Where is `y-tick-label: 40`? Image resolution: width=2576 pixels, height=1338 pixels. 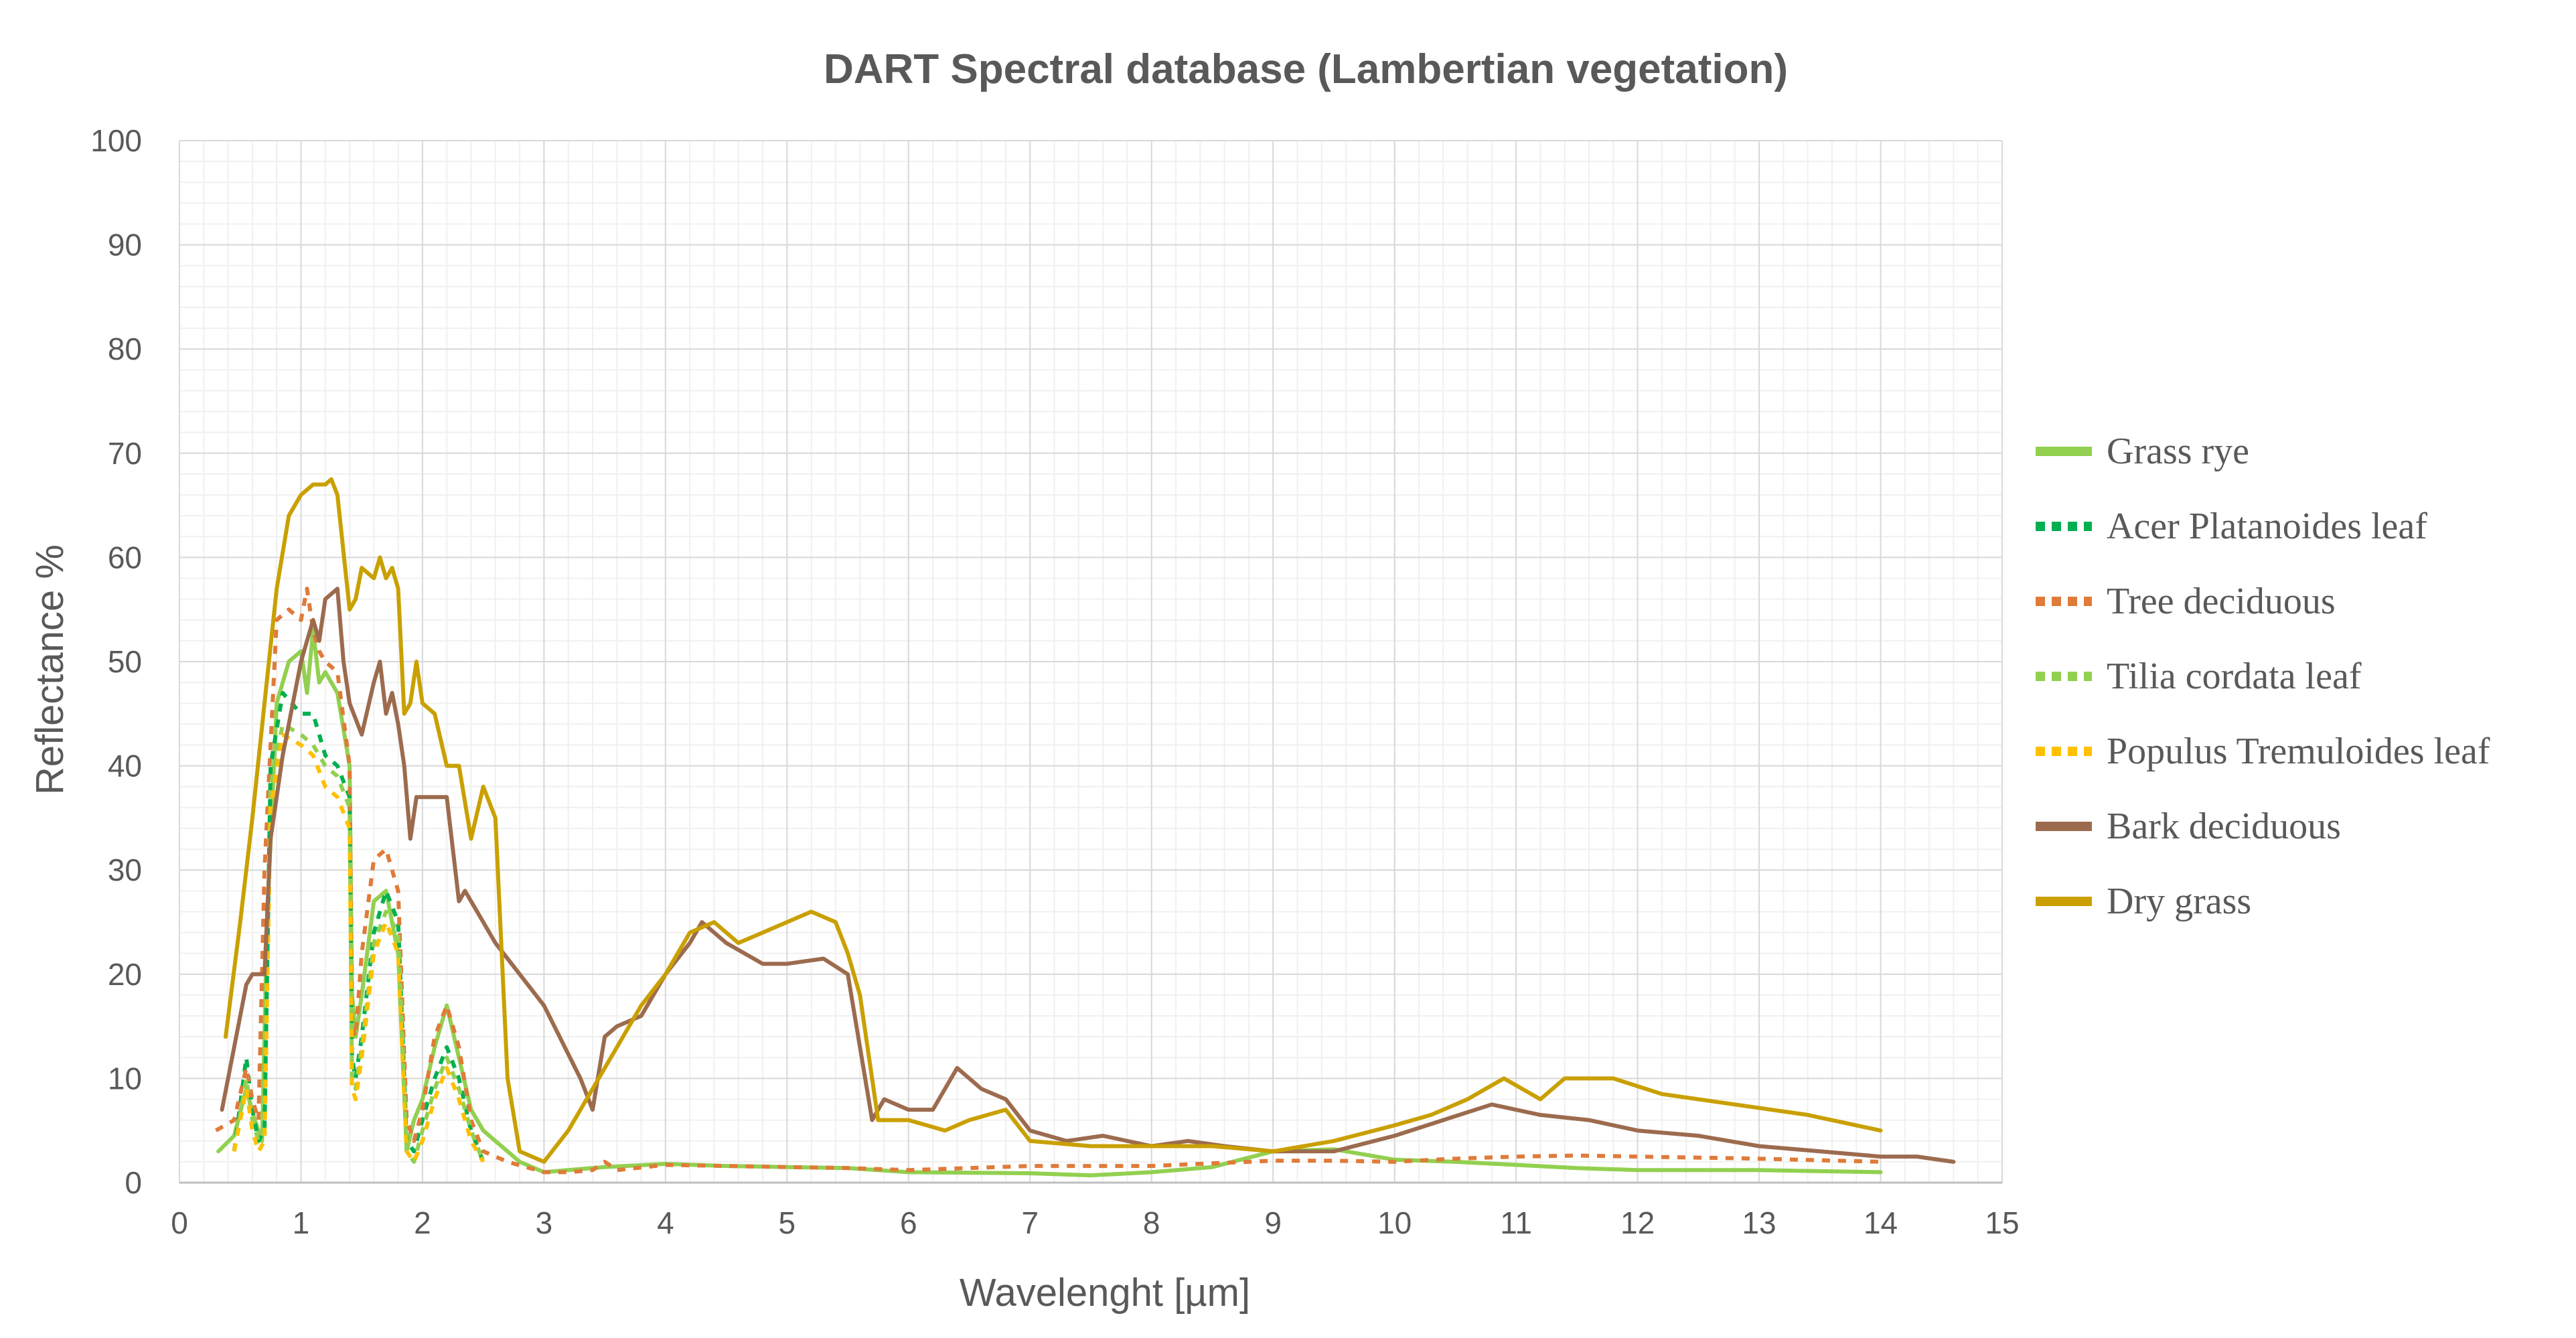
y-tick-label: 40 is located at coordinates (125, 766).